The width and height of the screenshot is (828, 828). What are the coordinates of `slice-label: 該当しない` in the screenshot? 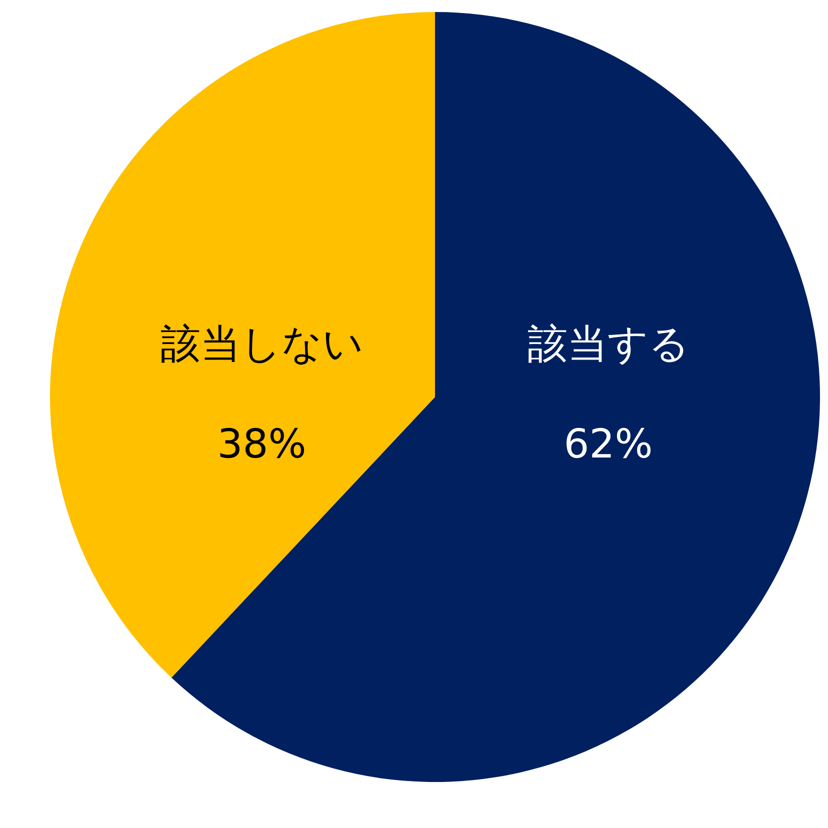 It's located at (262, 344).